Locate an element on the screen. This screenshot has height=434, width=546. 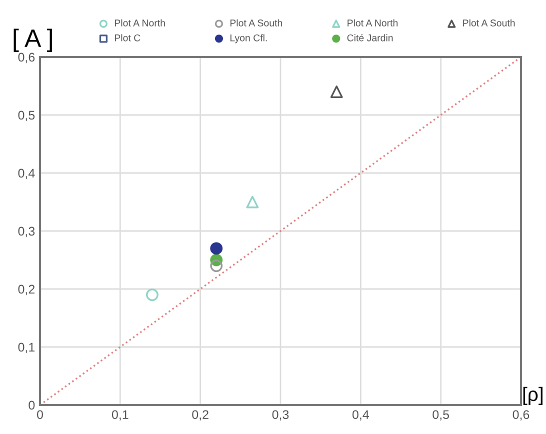
legend-label: Lyon Cfl. is located at coordinates (248, 39).